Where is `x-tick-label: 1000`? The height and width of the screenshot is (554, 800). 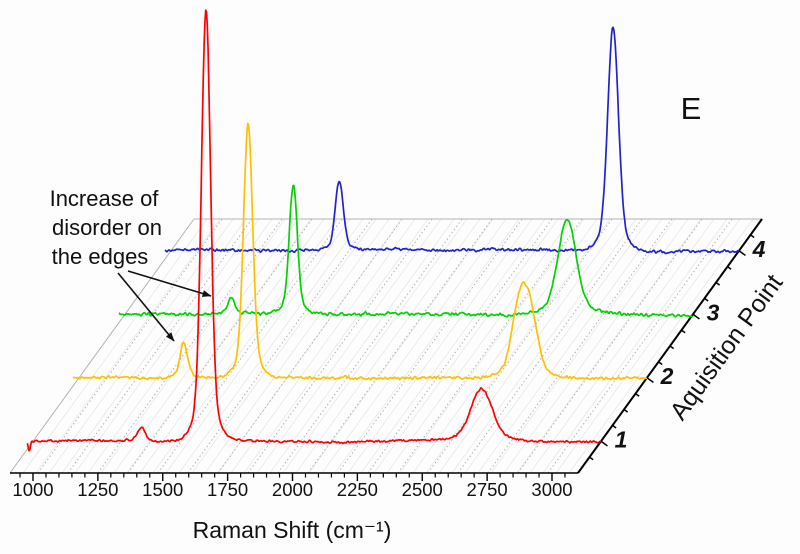 x-tick-label: 1000 is located at coordinates (32, 489).